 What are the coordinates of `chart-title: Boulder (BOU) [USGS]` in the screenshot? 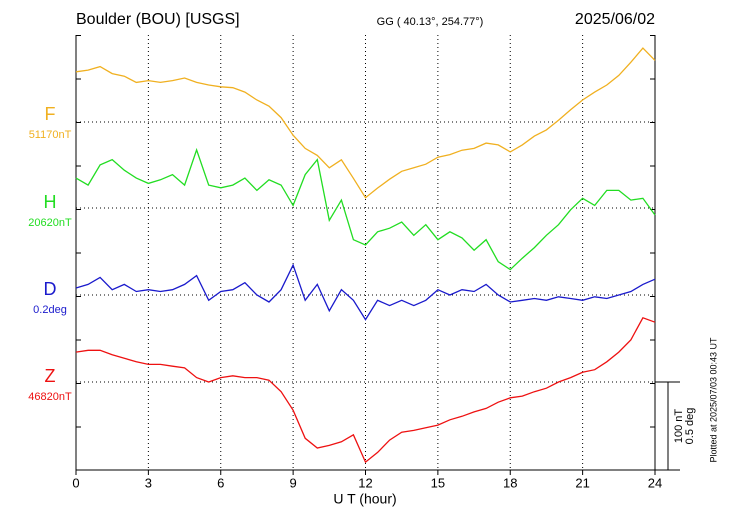 It's located at (158, 19).